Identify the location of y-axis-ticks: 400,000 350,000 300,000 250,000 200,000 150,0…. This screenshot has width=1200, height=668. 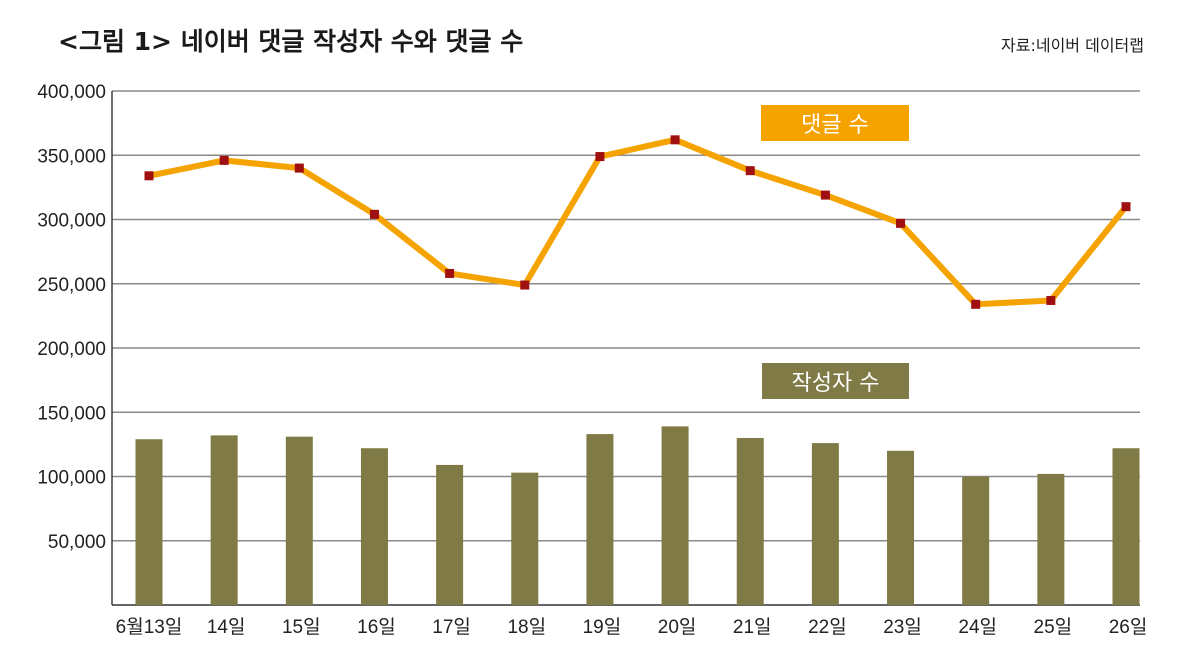
(71, 317).